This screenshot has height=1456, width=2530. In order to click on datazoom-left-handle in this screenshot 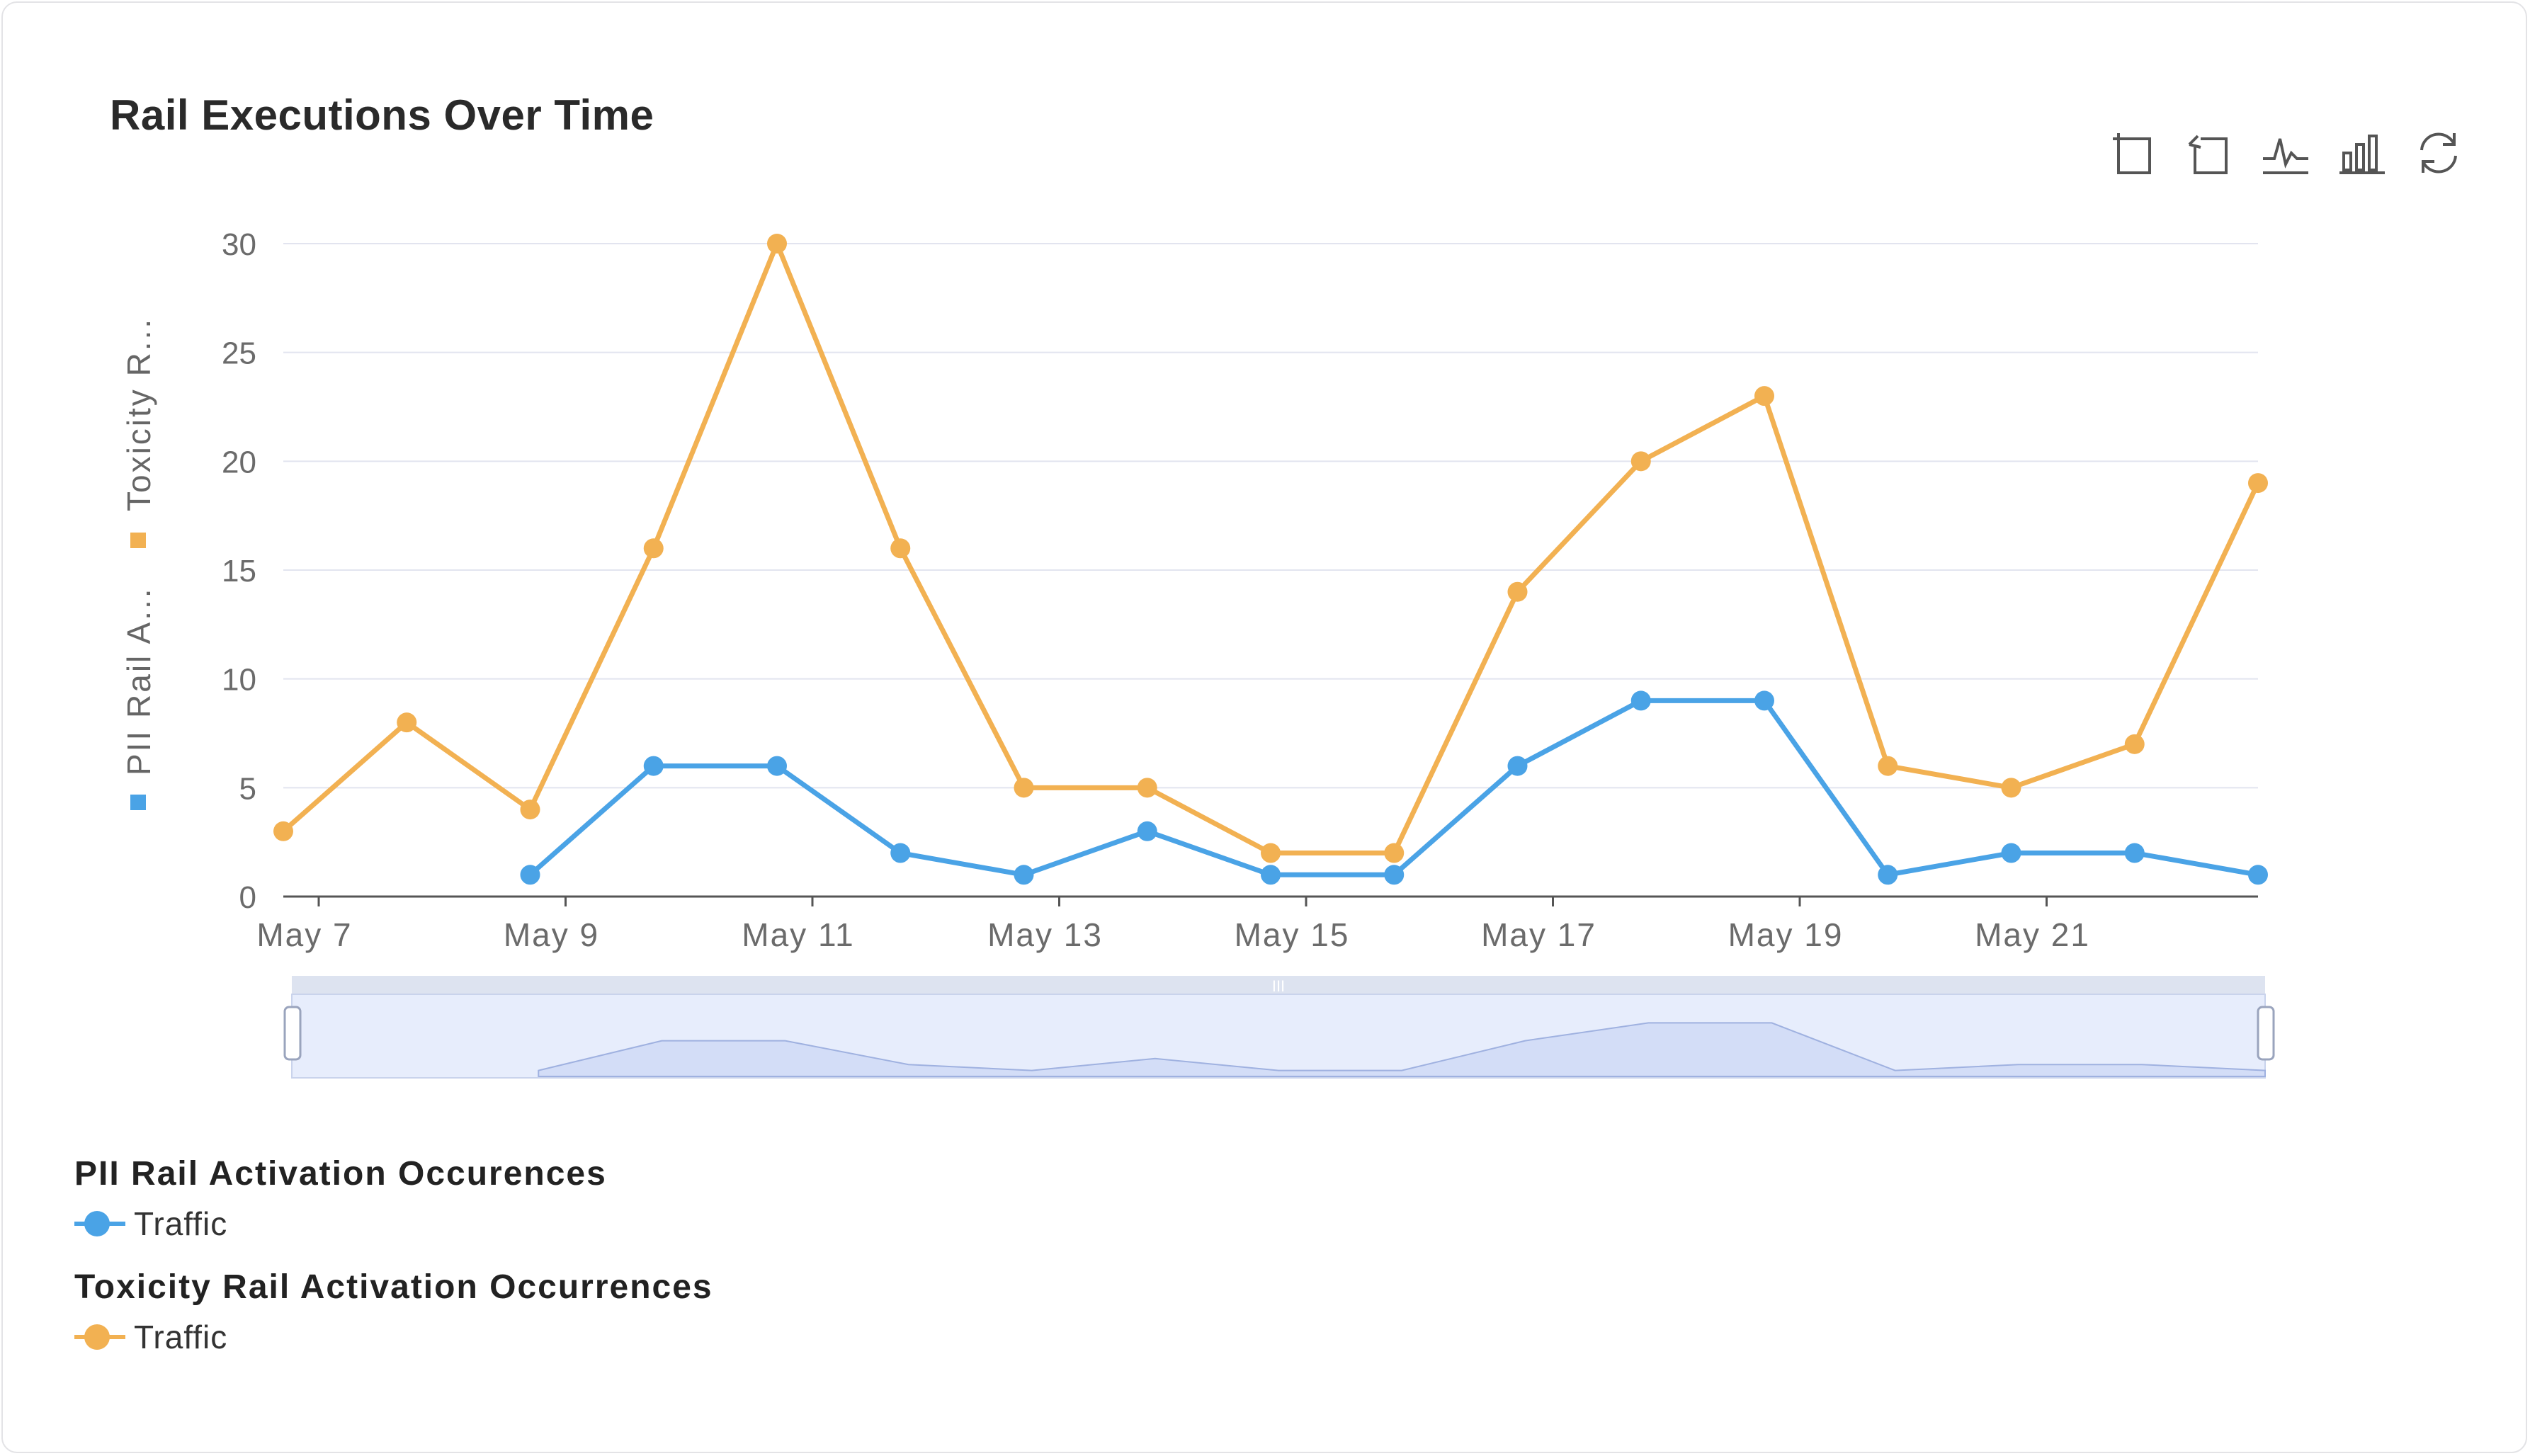, I will do `click(292, 1034)`.